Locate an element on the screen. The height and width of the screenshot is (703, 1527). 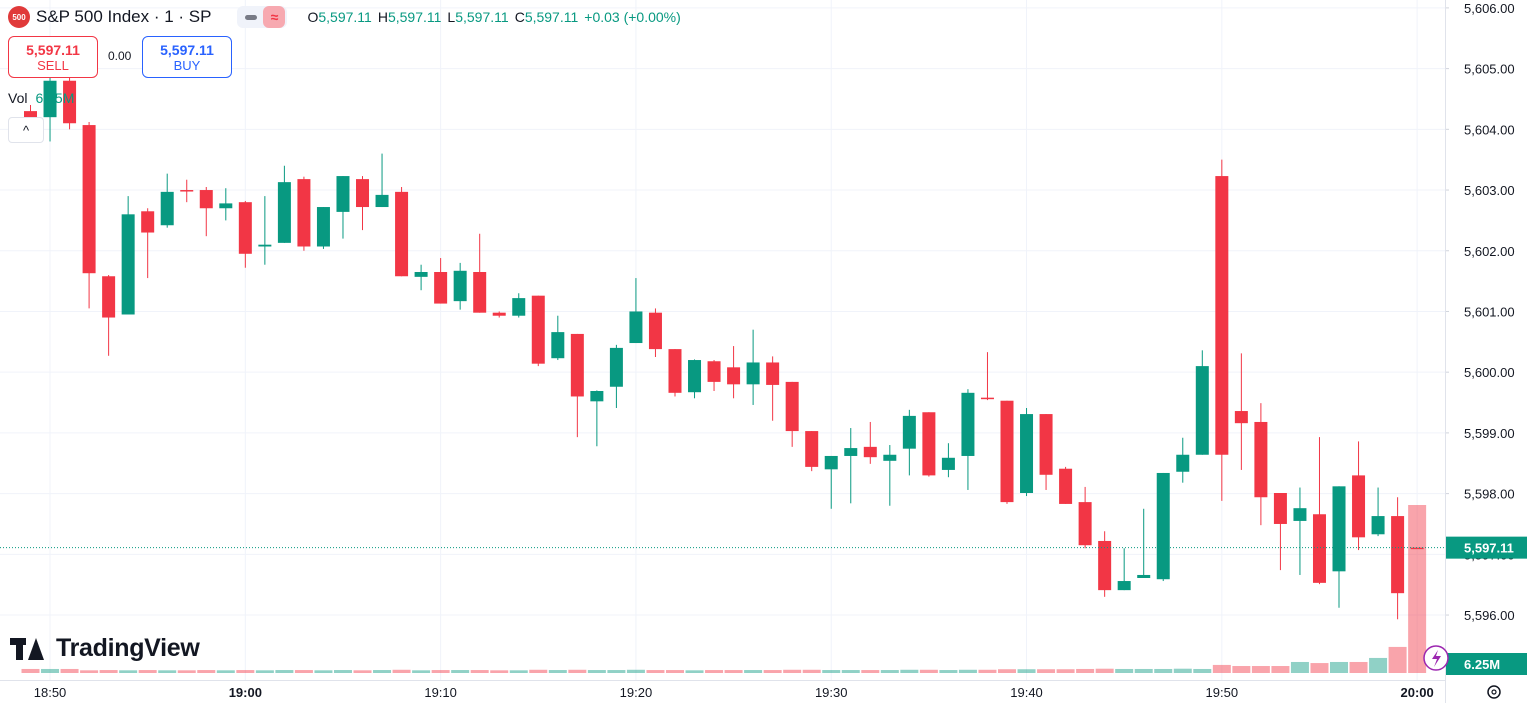
y-tick-label: 5,605.00 is located at coordinates (1489, 69).